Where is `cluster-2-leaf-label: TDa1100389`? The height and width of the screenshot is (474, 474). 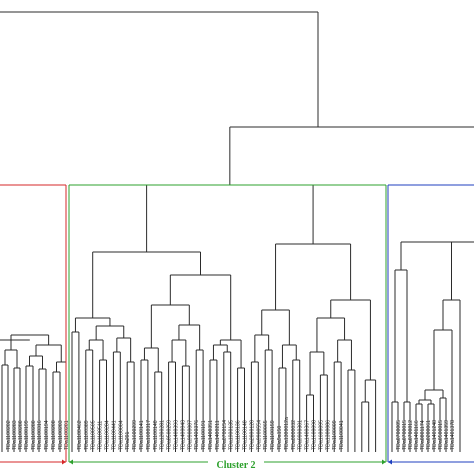 cluster-2-leaf-label: TDa1100389 is located at coordinates (87, 435).